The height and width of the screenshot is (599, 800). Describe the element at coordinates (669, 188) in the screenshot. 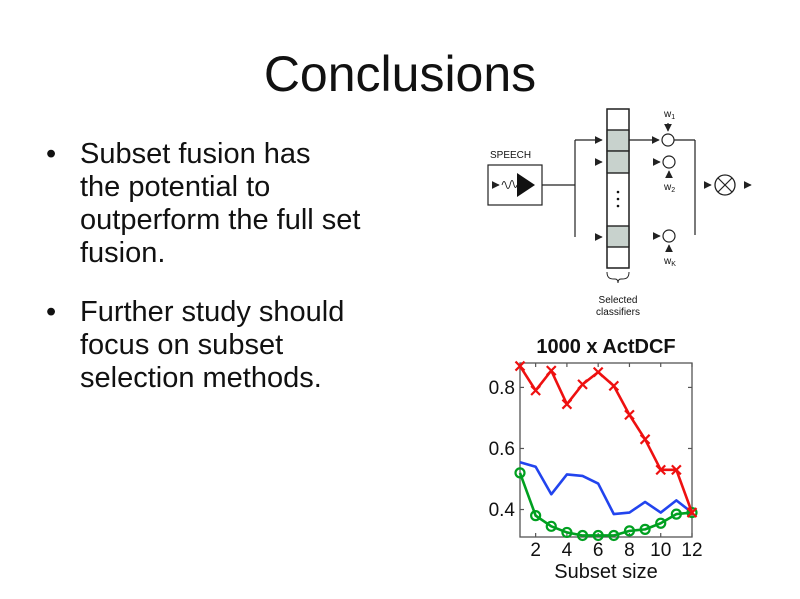

I see `weight-label-2: w2` at that location.